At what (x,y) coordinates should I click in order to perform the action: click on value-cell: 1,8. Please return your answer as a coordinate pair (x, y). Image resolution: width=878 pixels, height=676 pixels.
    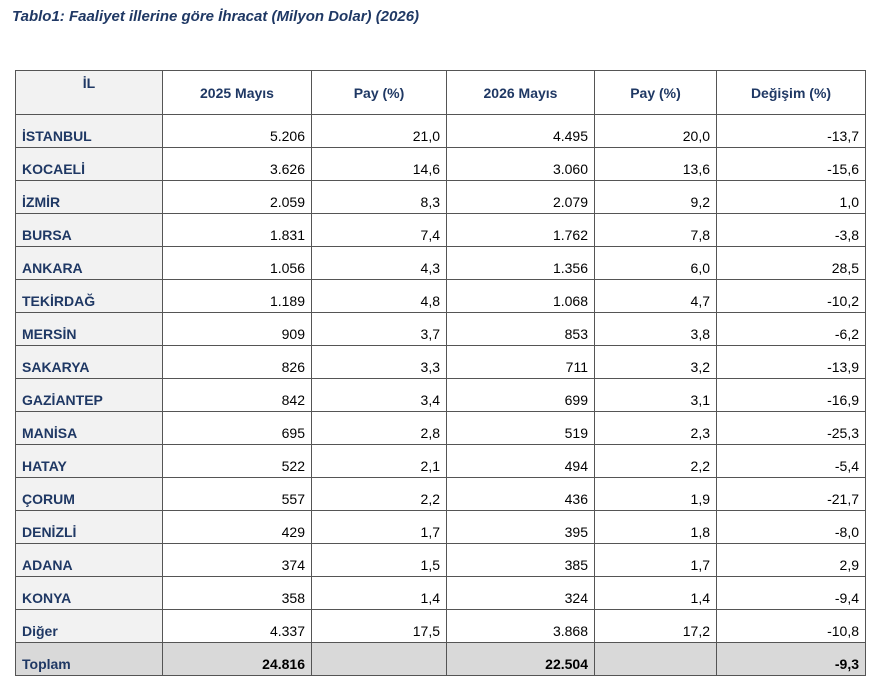
    Looking at the image, I should click on (655, 527).